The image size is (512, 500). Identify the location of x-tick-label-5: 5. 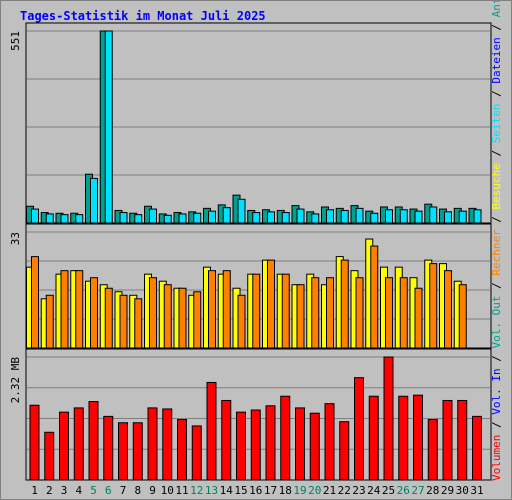
(93, 490).